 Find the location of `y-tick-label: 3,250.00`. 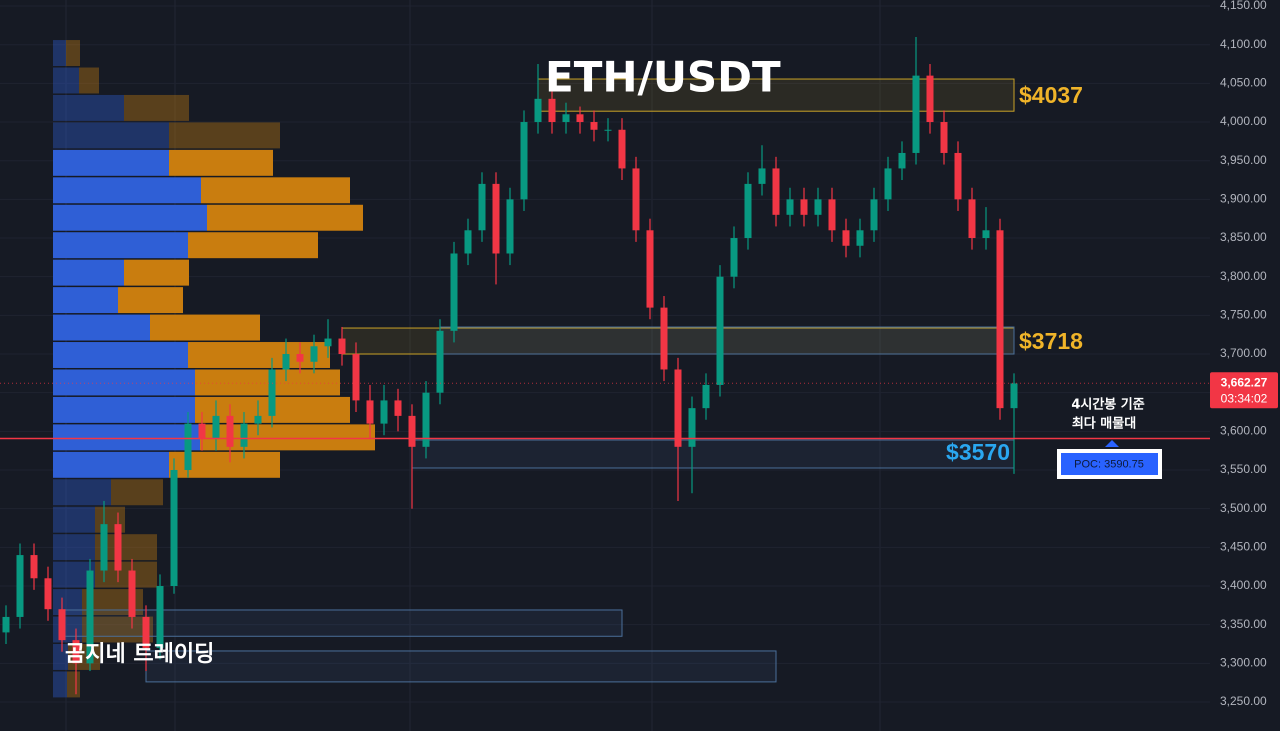

y-tick-label: 3,250.00 is located at coordinates (1243, 701).